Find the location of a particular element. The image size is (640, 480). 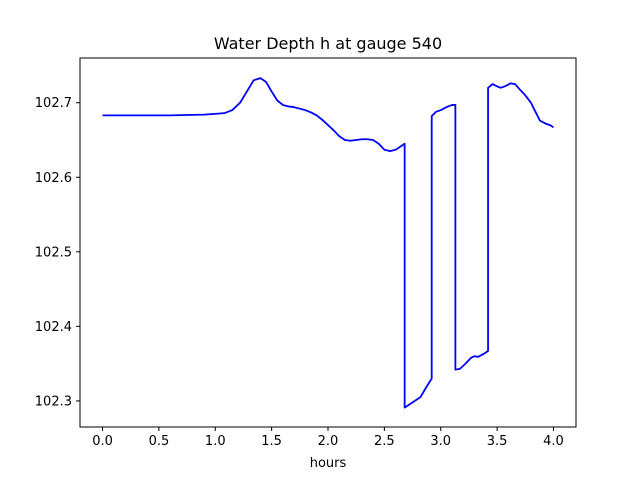

x-tick-label: 1.5 is located at coordinates (271, 441).